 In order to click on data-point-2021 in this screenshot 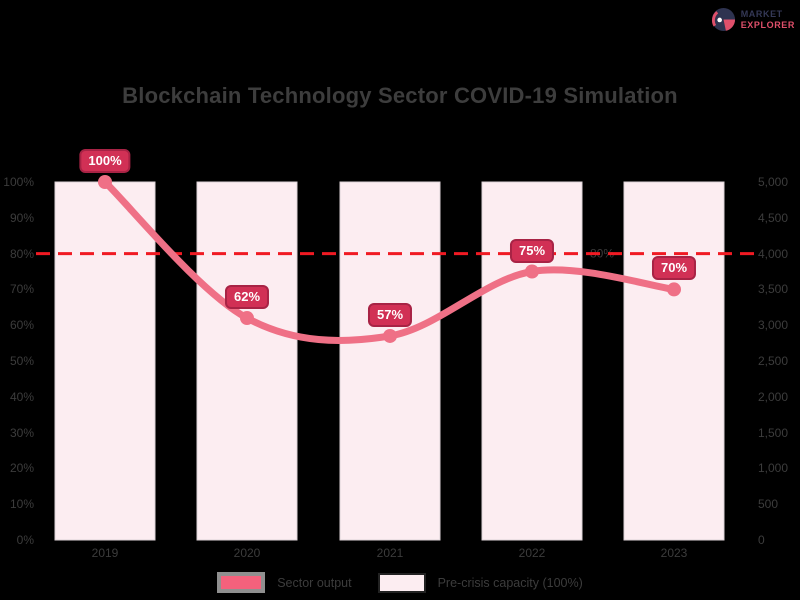, I will do `click(390, 335)`.